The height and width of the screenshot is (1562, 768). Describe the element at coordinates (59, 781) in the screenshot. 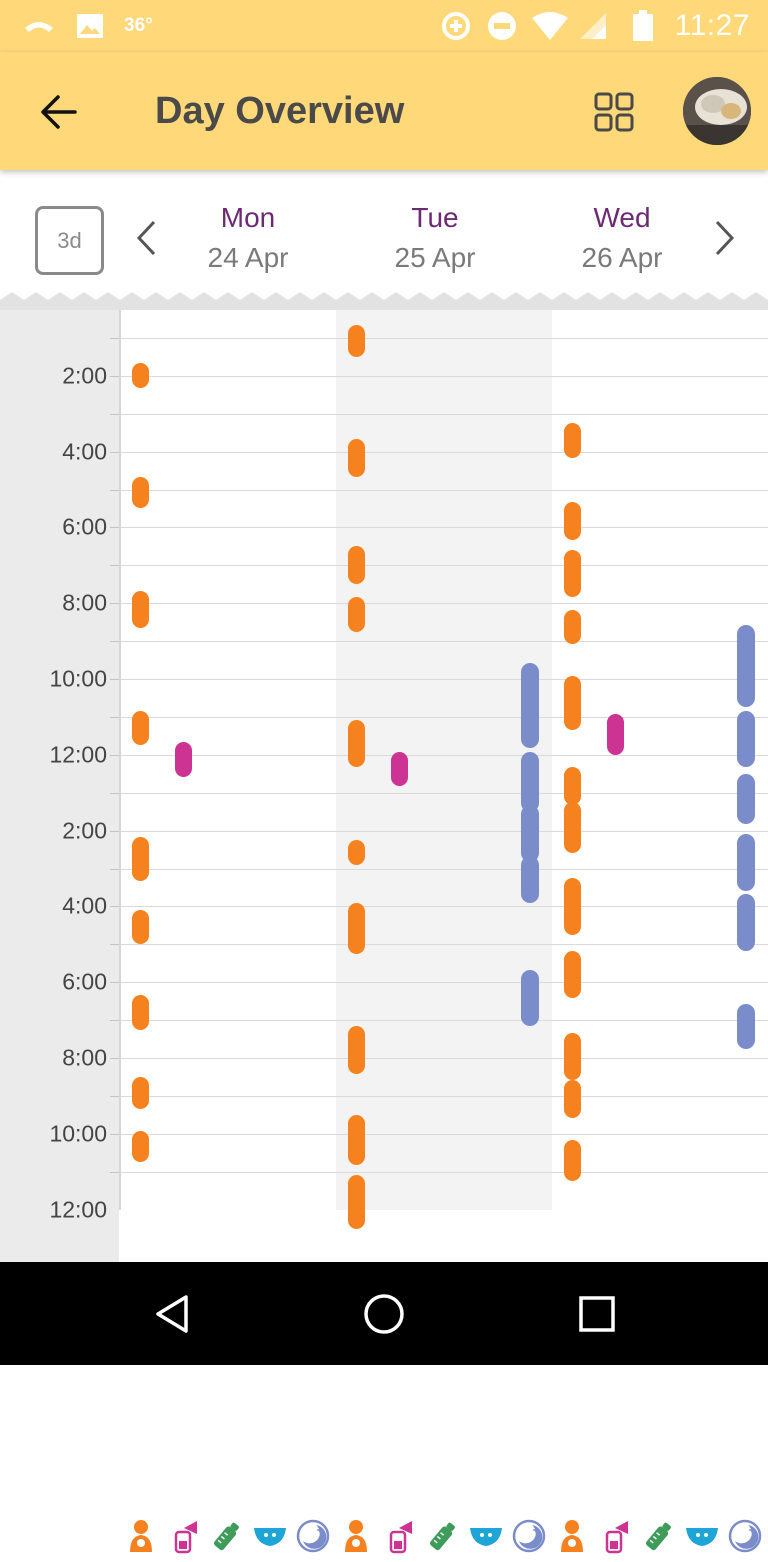

I see `time-gutter` at that location.